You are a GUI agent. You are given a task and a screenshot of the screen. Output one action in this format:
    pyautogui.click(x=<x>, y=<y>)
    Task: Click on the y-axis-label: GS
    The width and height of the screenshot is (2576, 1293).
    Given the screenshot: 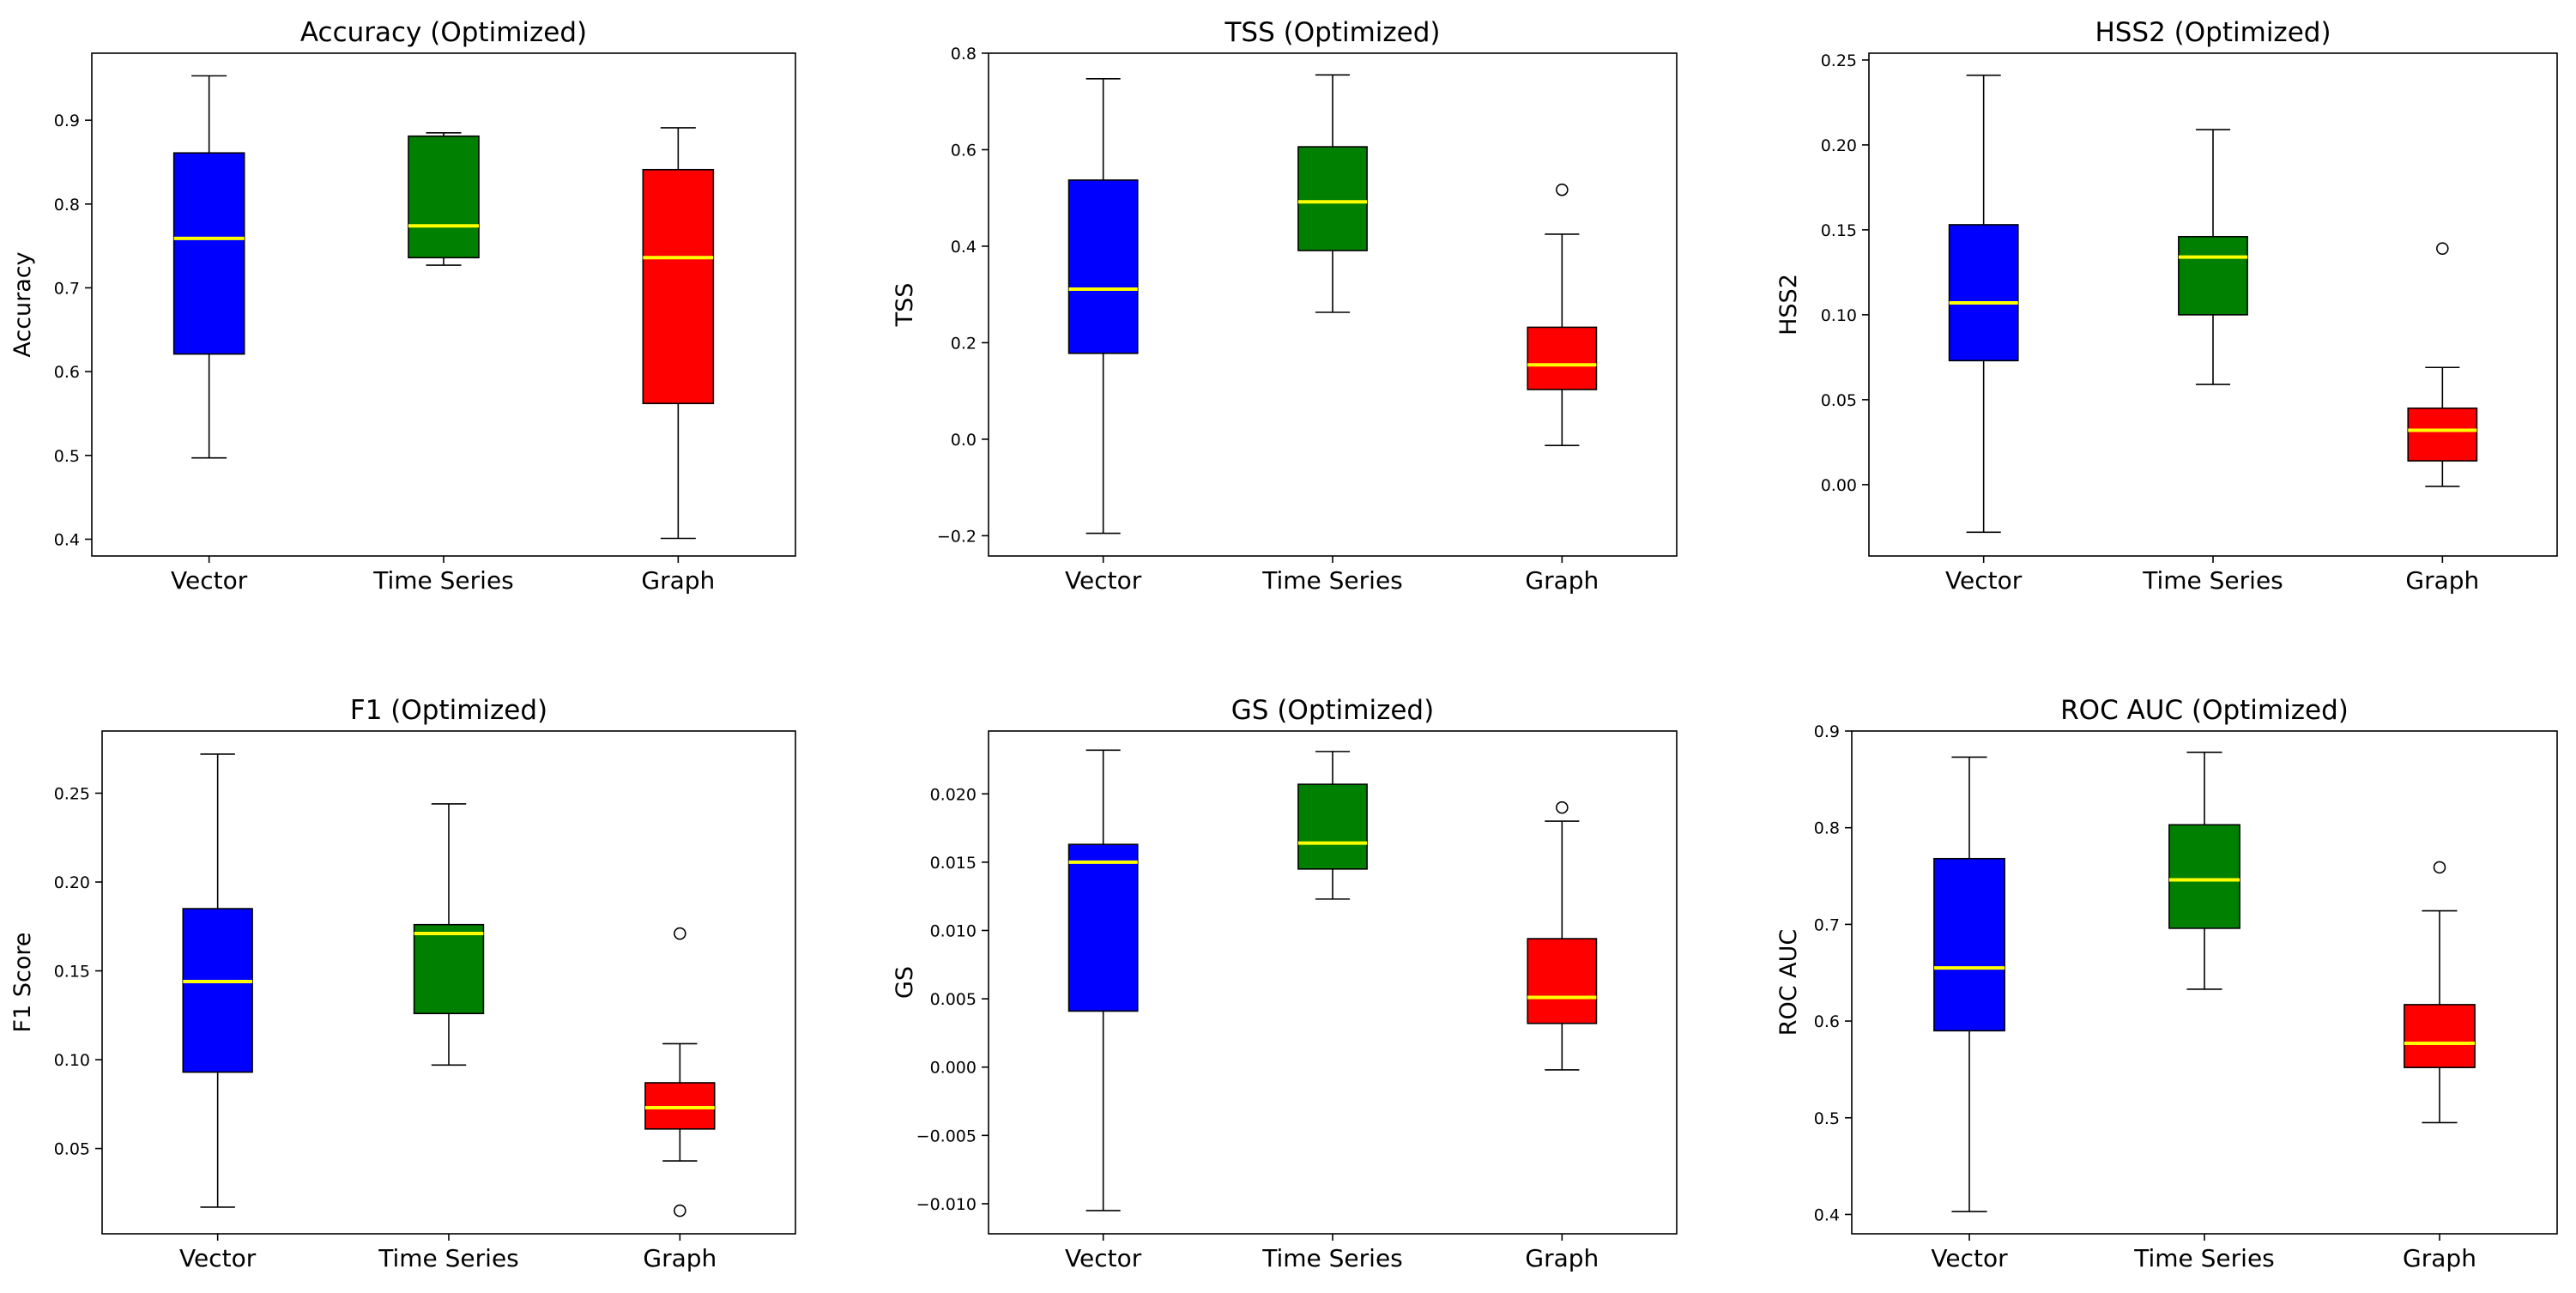 What is the action you would take?
    pyautogui.click(x=905, y=983)
    